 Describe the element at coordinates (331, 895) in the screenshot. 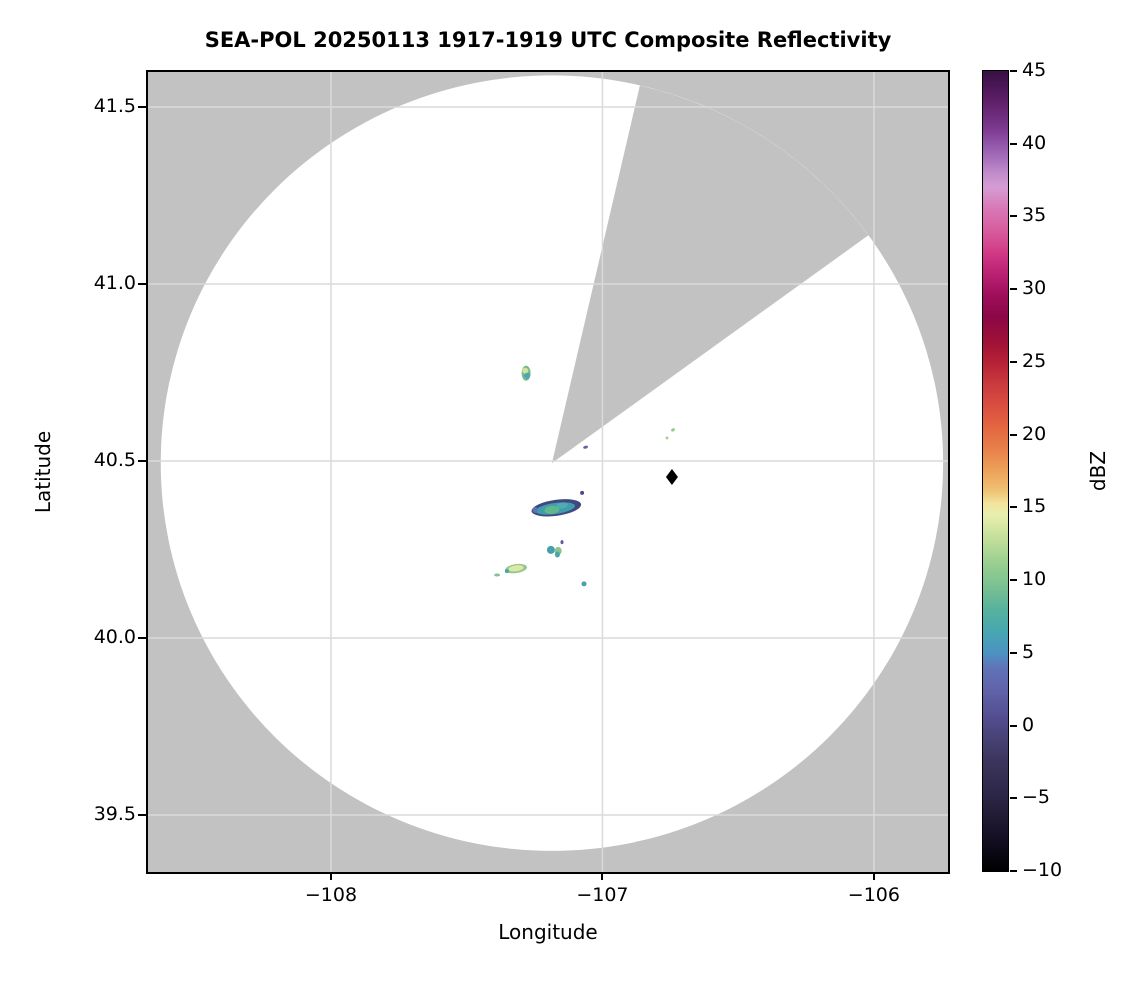

I see `x-tick-label: −108` at that location.